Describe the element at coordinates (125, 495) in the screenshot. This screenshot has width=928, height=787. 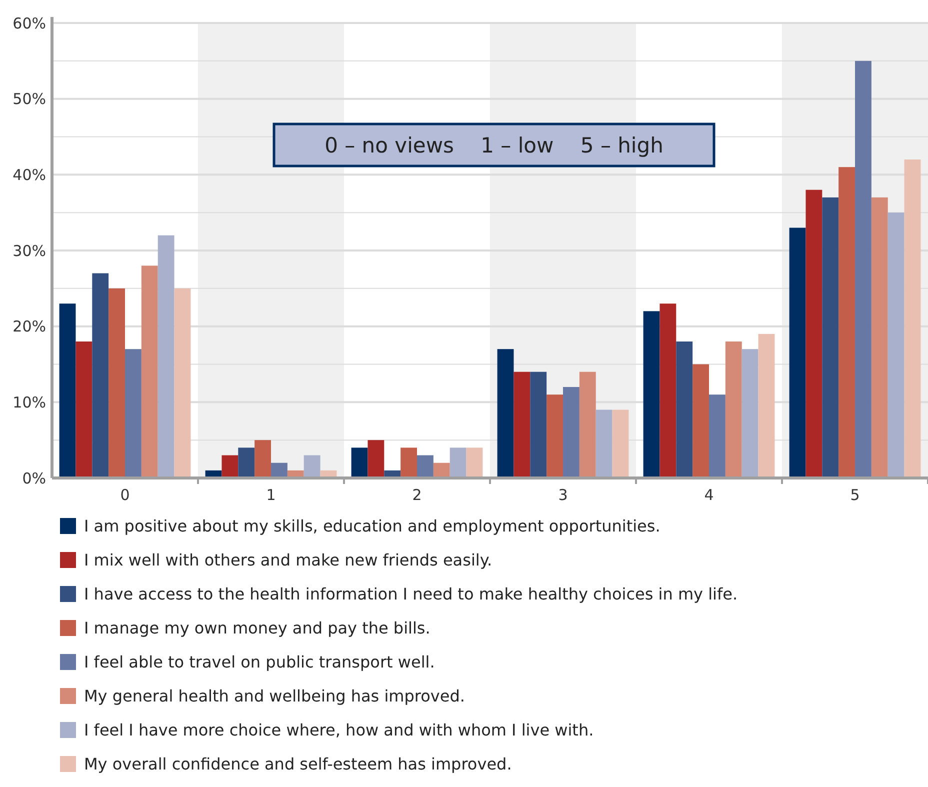
I see `x-tick-label: 0` at that location.